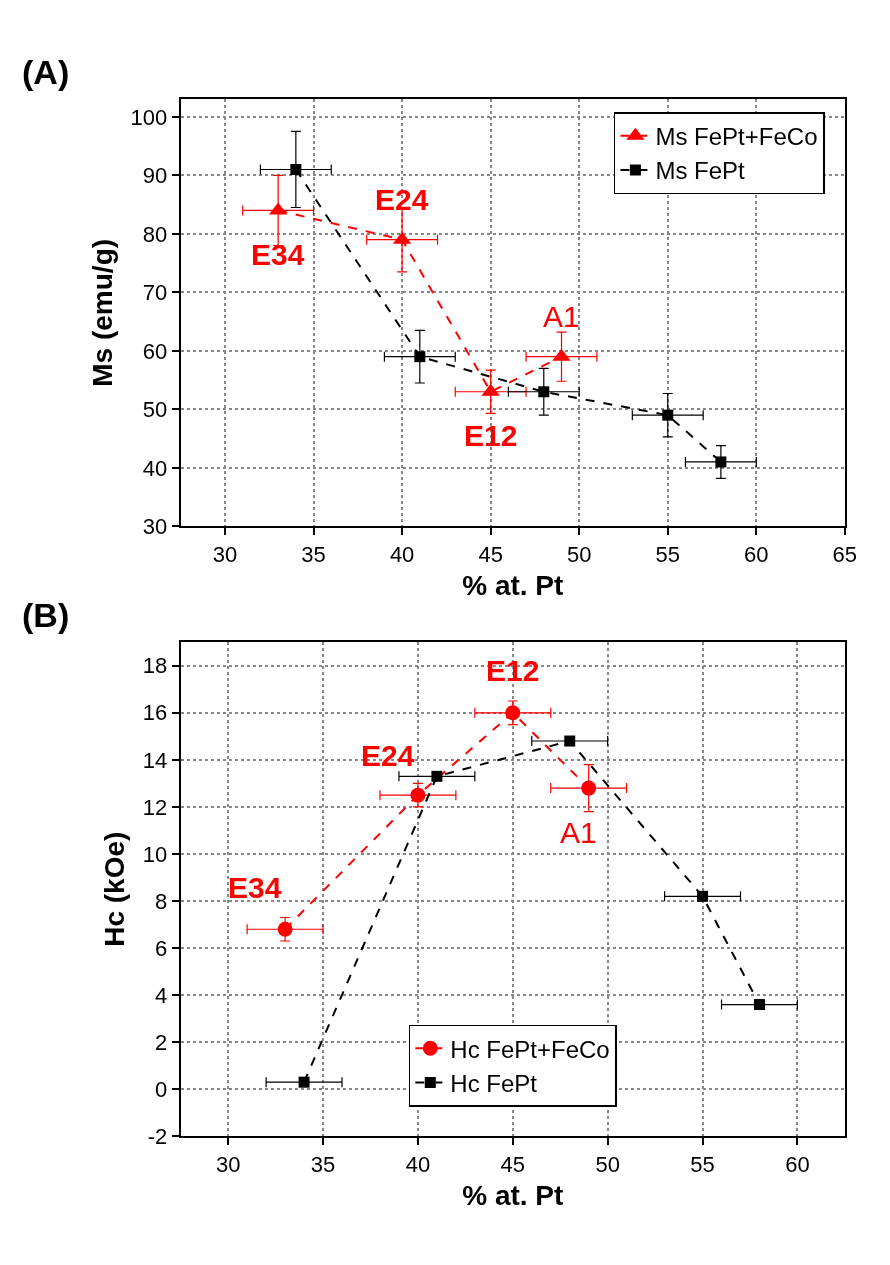  Describe the element at coordinates (161, 995) in the screenshot. I see `y-tick-label: 4` at that location.